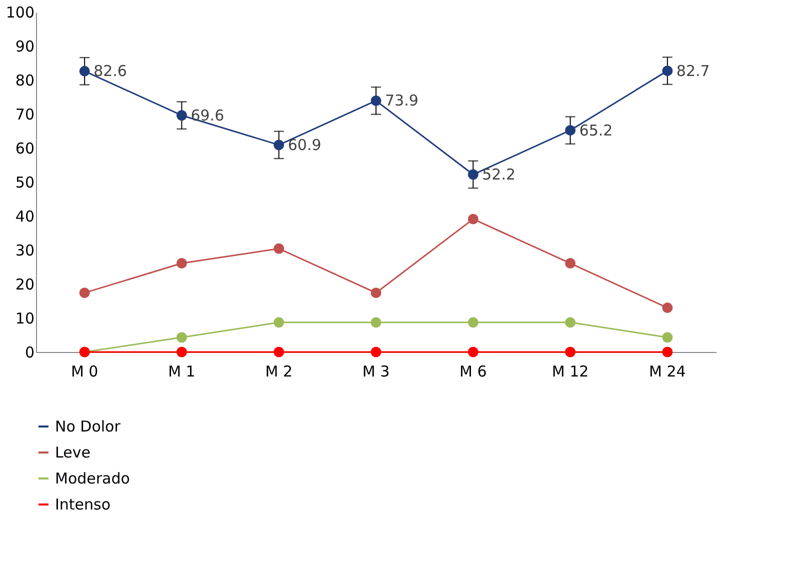 The image size is (804, 585). I want to click on y-tick-label: 60, so click(24, 149).